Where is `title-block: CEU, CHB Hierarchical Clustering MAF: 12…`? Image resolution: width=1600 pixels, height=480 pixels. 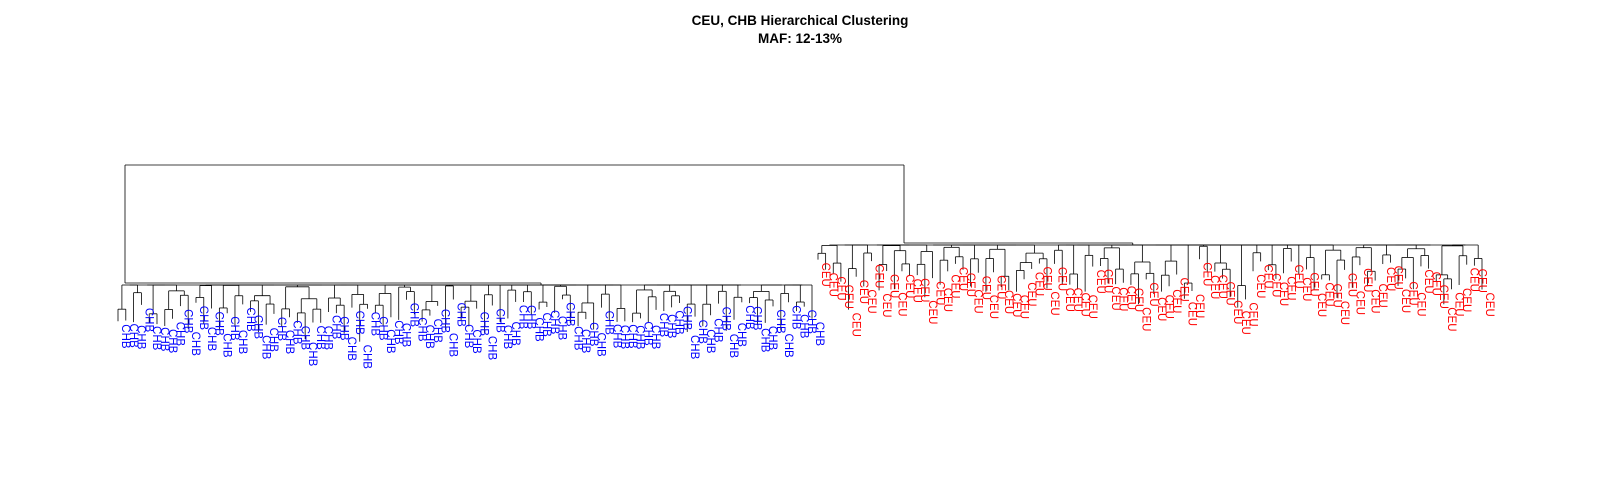 title-block: CEU, CHB Hierarchical Clustering MAF: 12… is located at coordinates (800, 30).